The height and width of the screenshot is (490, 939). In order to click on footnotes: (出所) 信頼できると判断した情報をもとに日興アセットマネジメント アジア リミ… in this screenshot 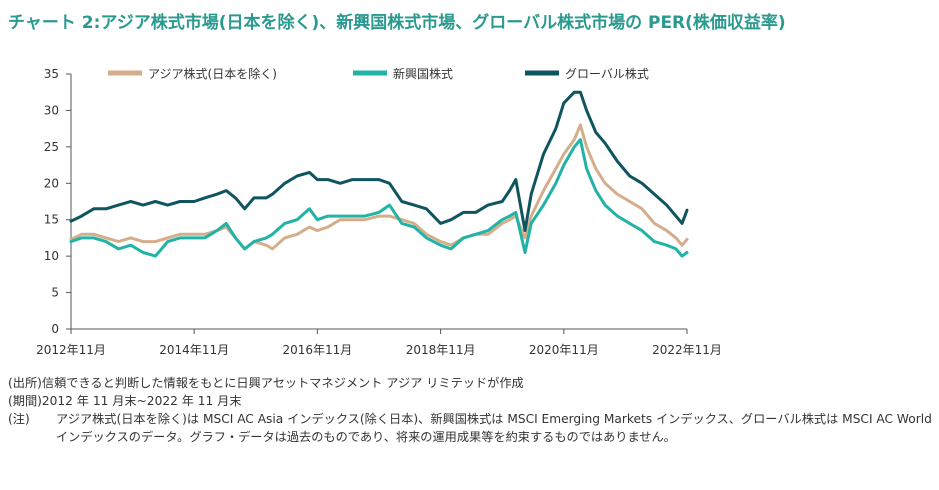, I will do `click(470, 410)`.